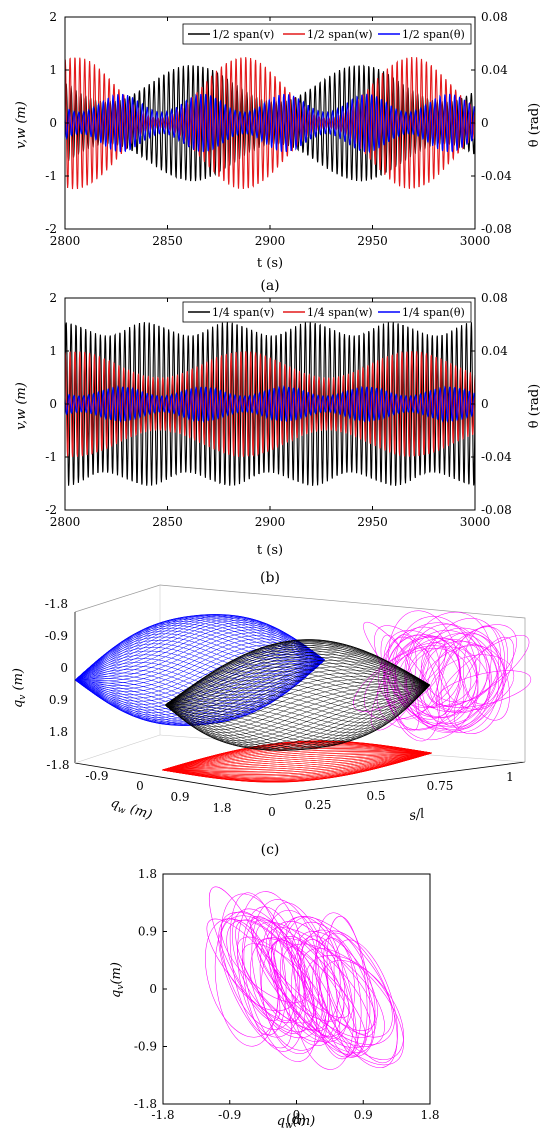  What do you see at coordinates (51, 457) in the screenshot?
I see `y-tick-label: -1` at bounding box center [51, 457].